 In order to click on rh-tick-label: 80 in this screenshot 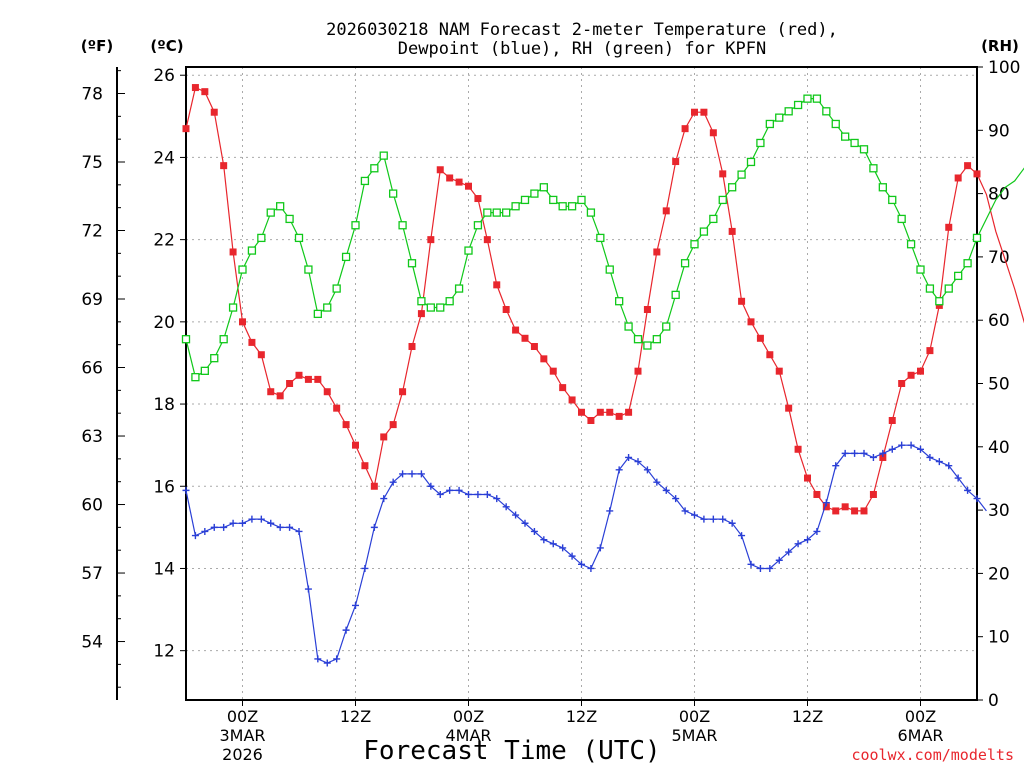, I will do `click(999, 195)`.